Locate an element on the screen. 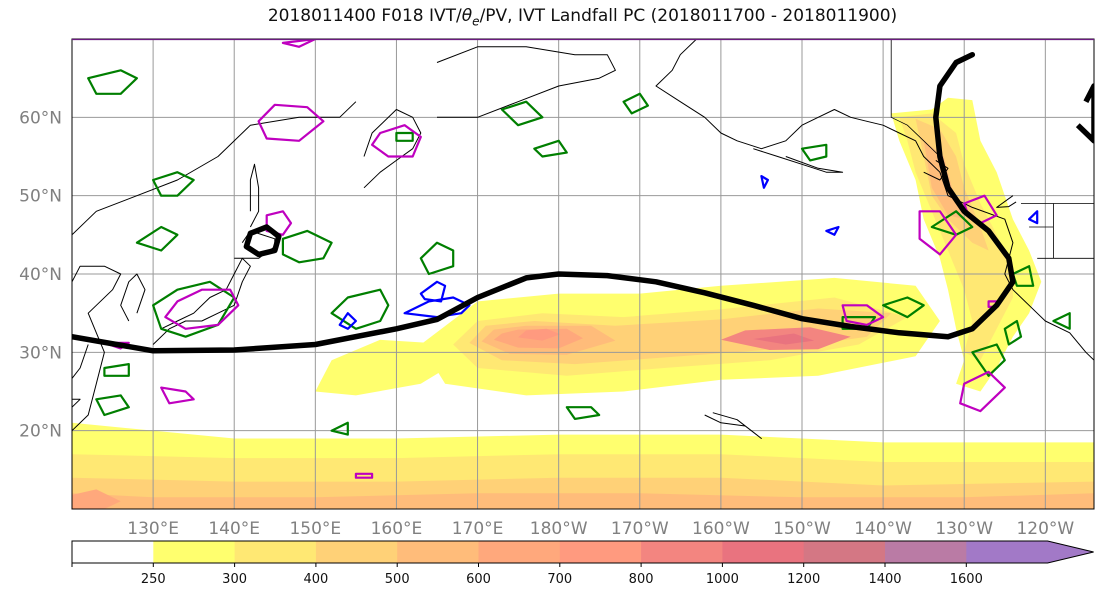 This screenshot has height=603, width=1105. colorbar-tick-label: 1600 is located at coordinates (966, 579).